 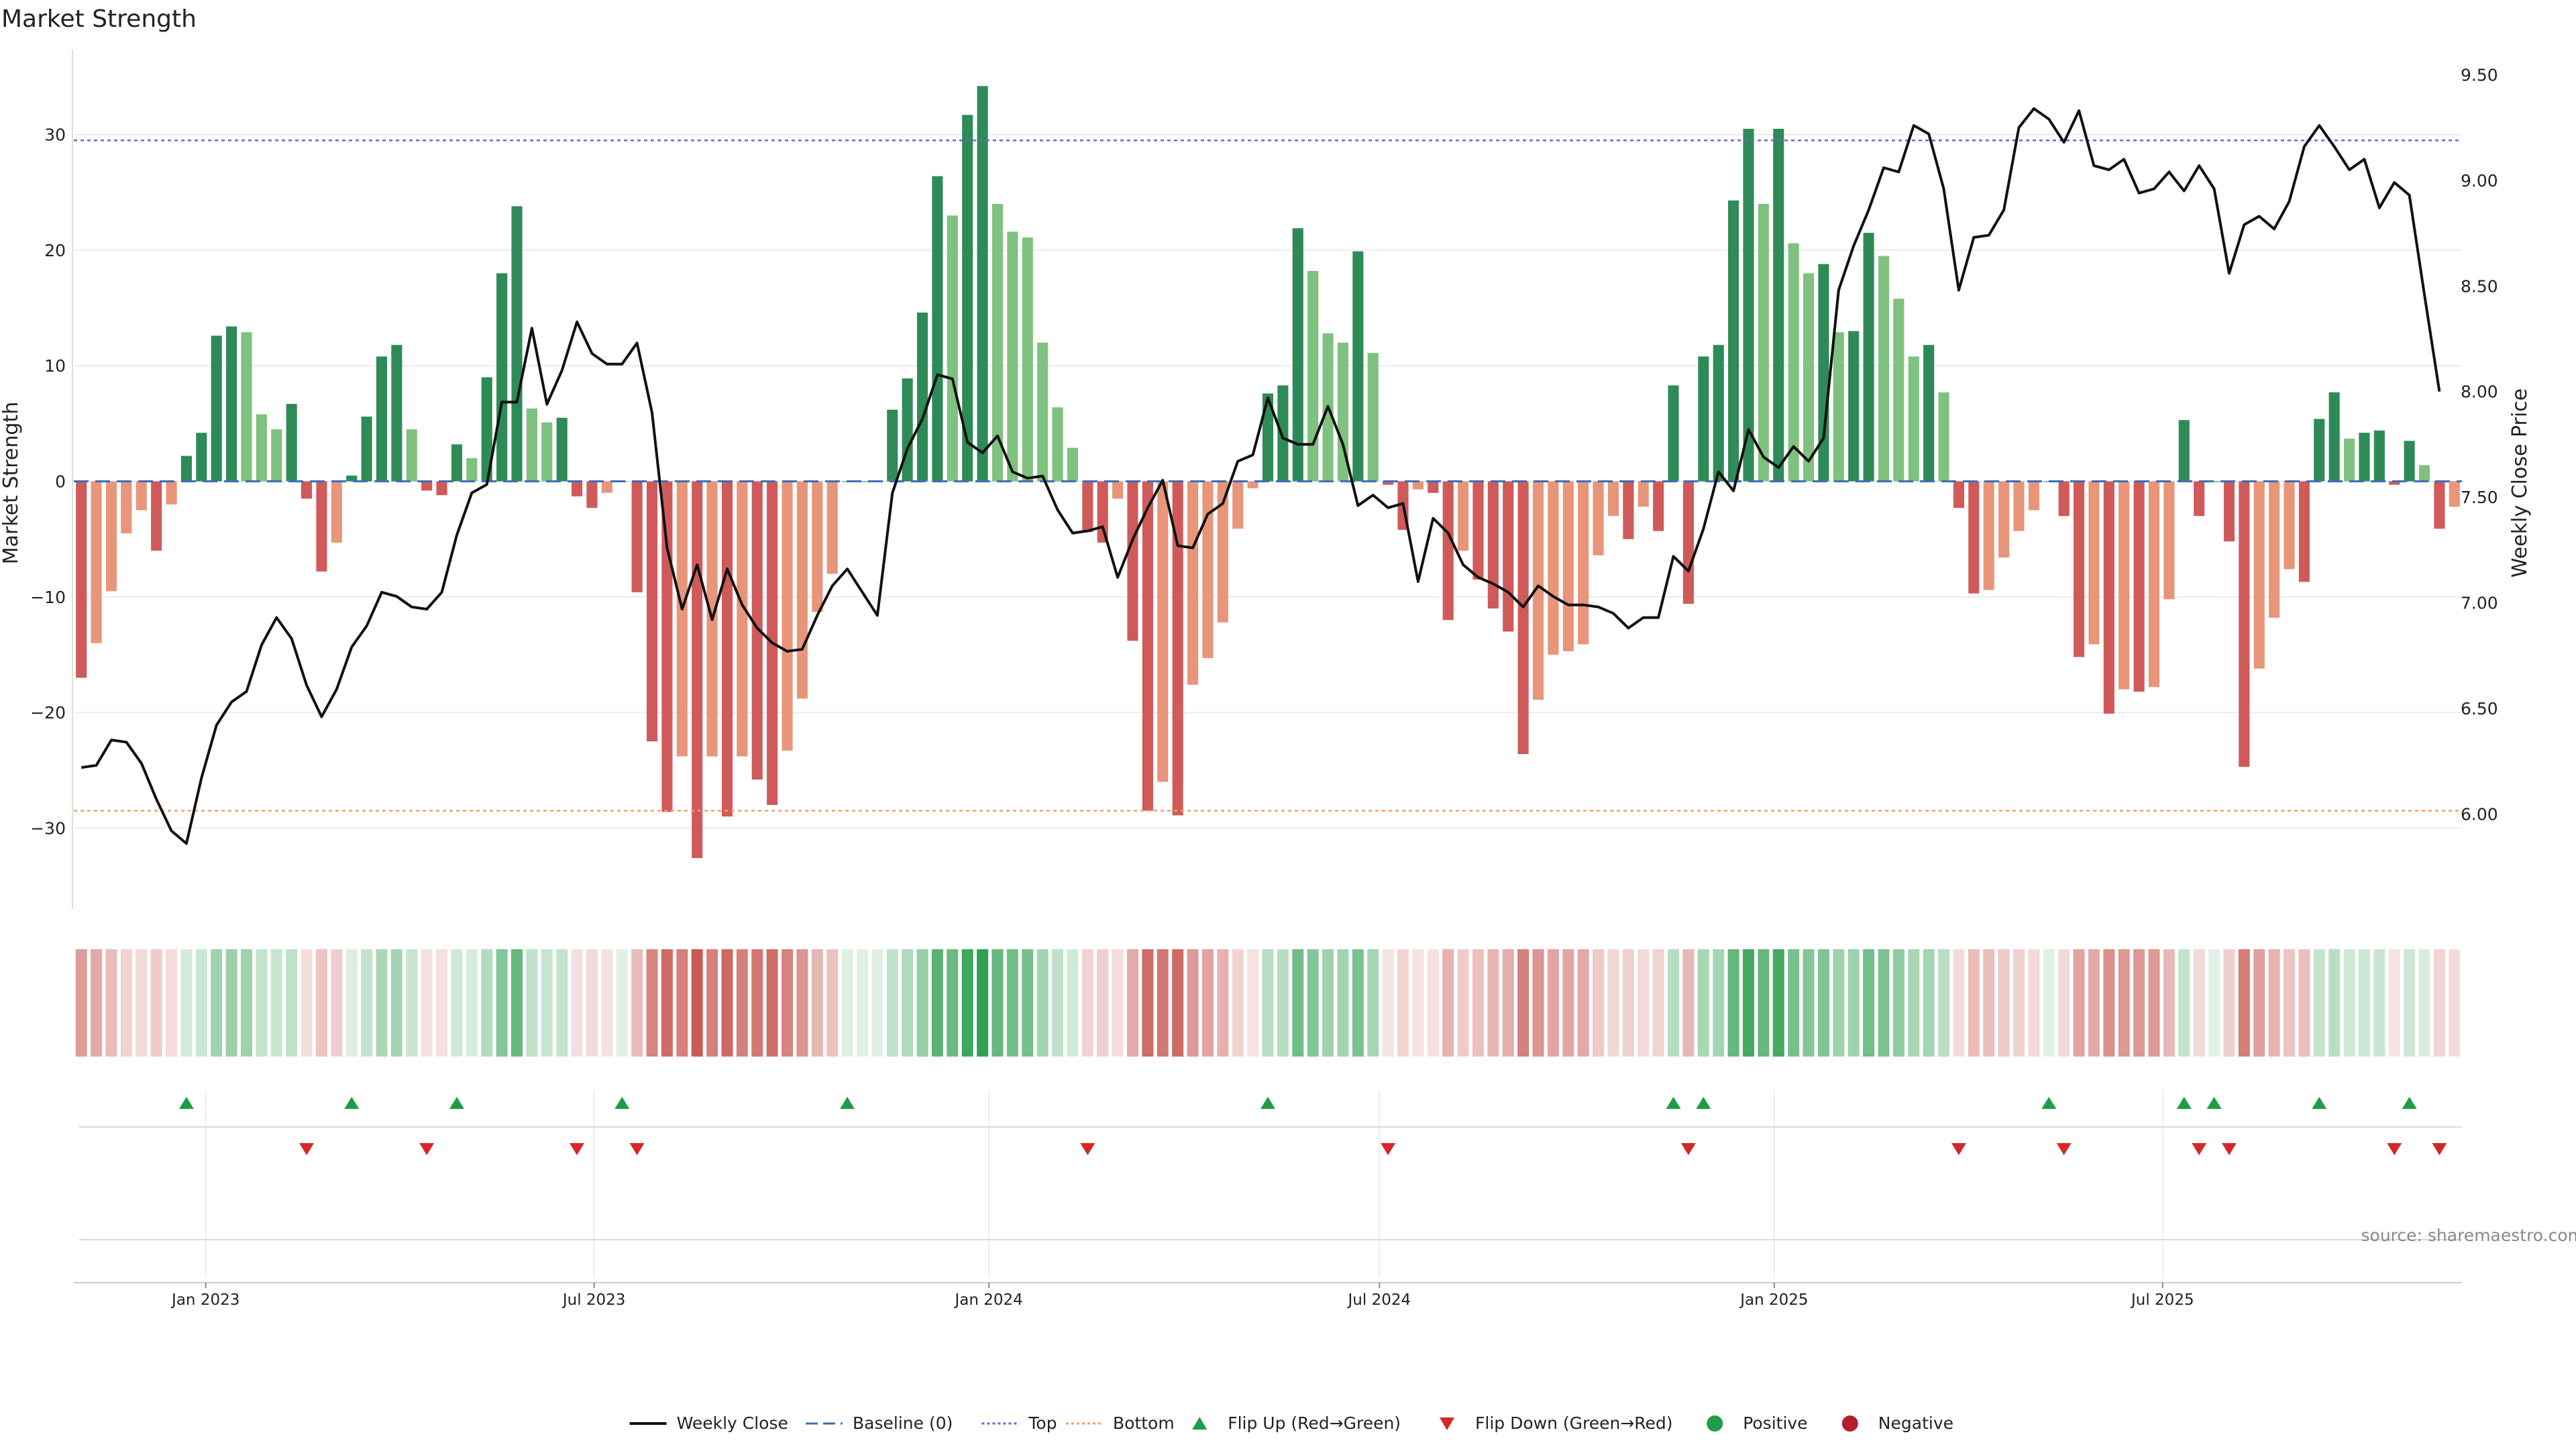 I want to click on legend-label: Flip Down (Green→Red), so click(x=1574, y=1423).